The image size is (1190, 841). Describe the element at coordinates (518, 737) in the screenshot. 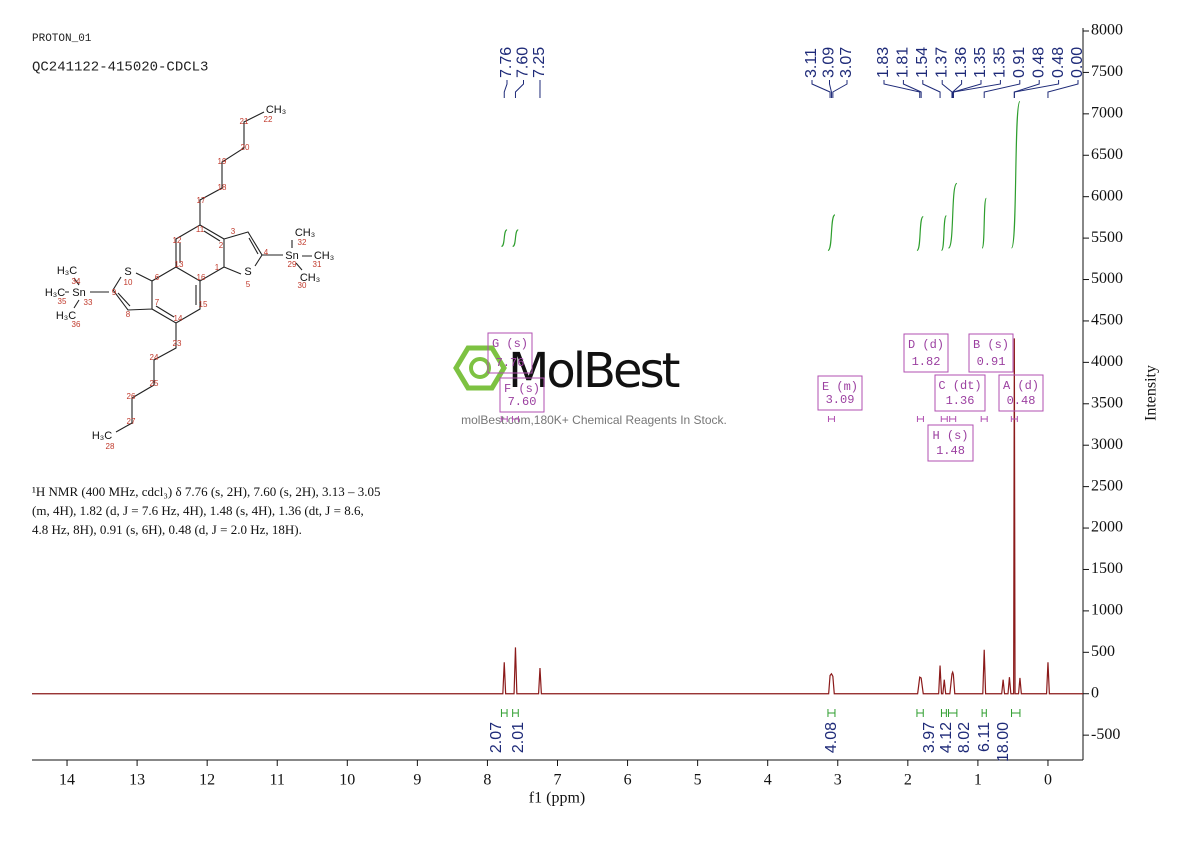

I see `integral-value: 2.01` at that location.